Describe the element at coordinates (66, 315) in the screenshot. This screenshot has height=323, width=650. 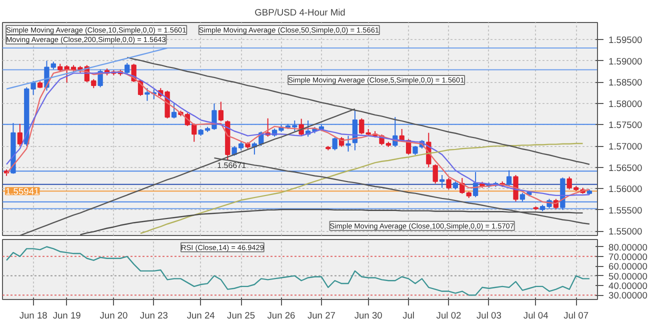
I see `x-tick-label: Jun 19` at that location.